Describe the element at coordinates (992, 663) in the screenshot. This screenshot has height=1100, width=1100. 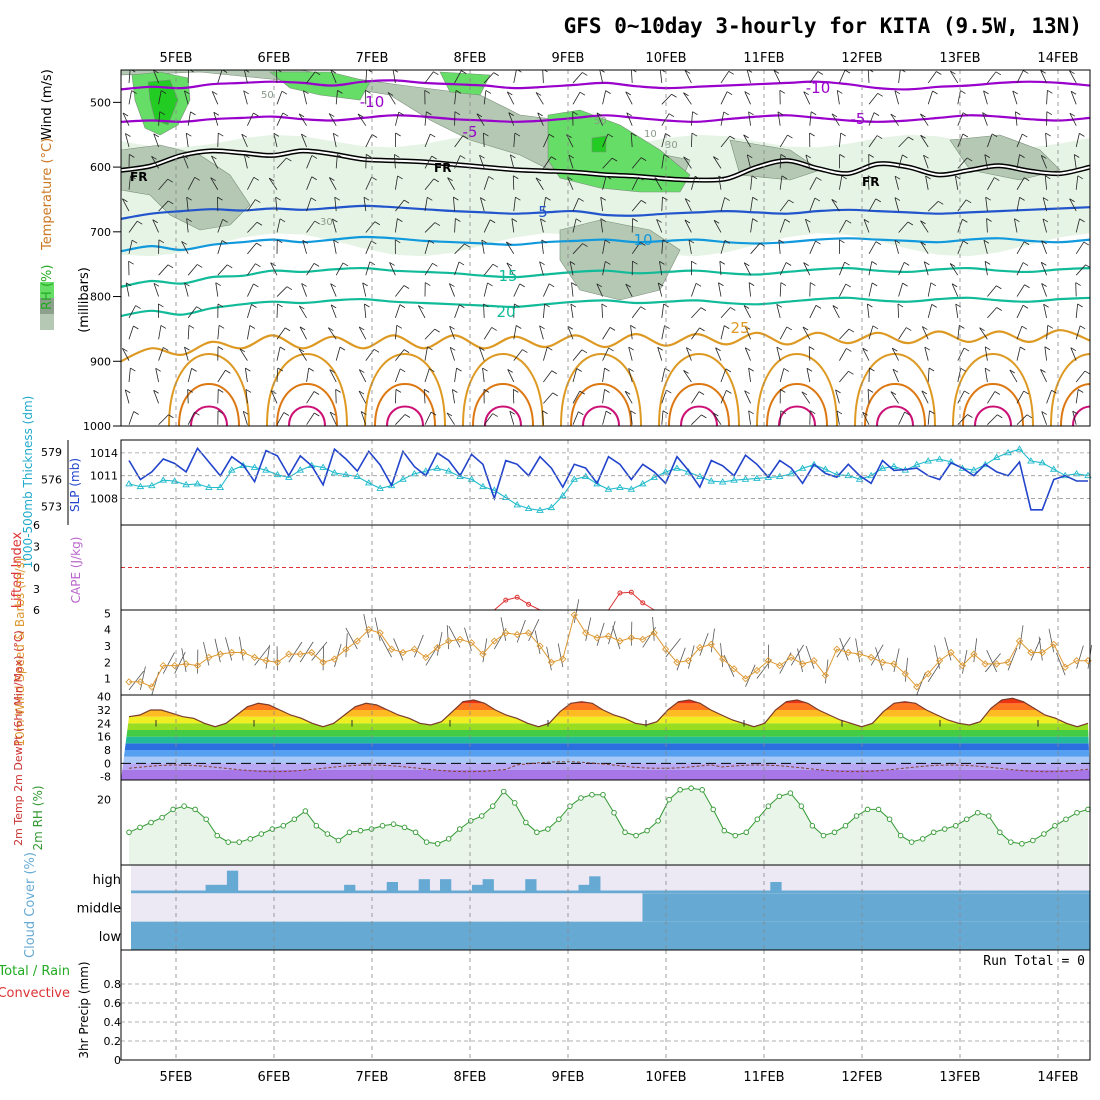
I see `wind10m-barb` at that location.